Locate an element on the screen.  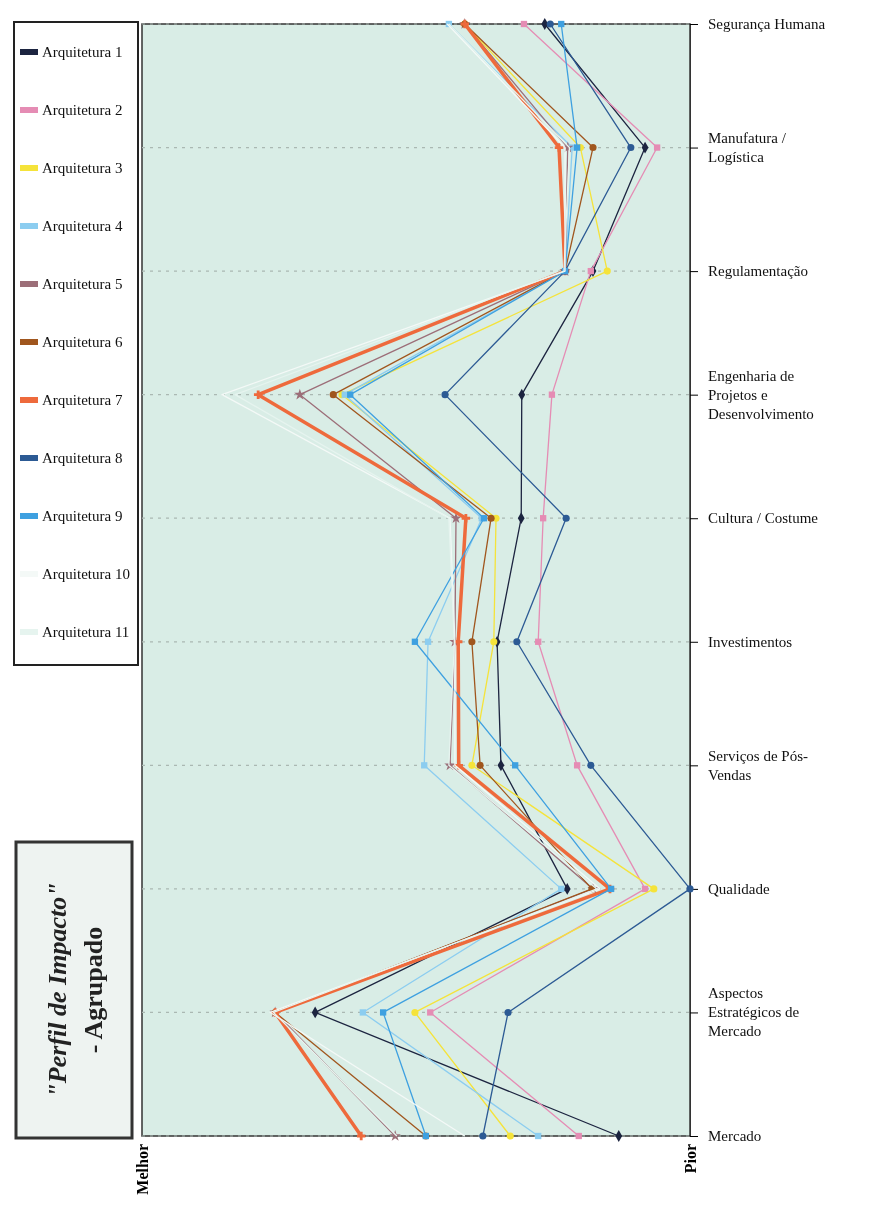
legend-label: Arquitetura 4 is located at coordinates (82, 226).